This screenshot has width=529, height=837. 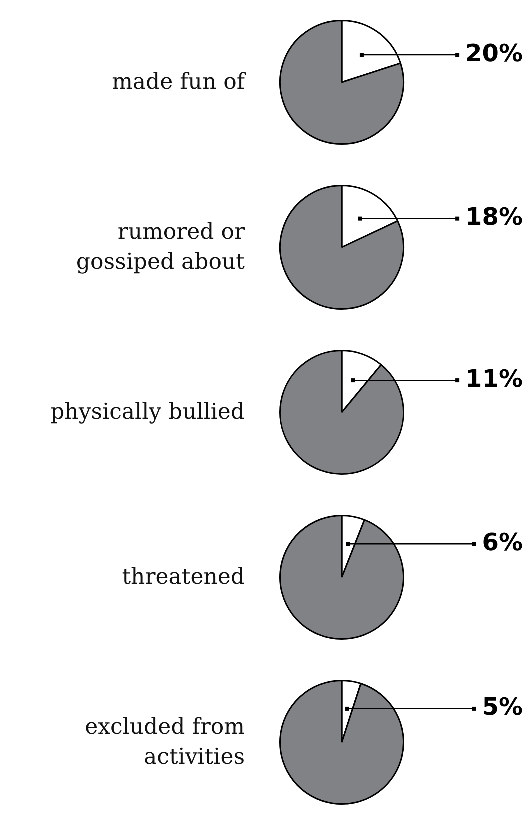 What do you see at coordinates (503, 707) in the screenshot?
I see `data-label: 5%` at bounding box center [503, 707].